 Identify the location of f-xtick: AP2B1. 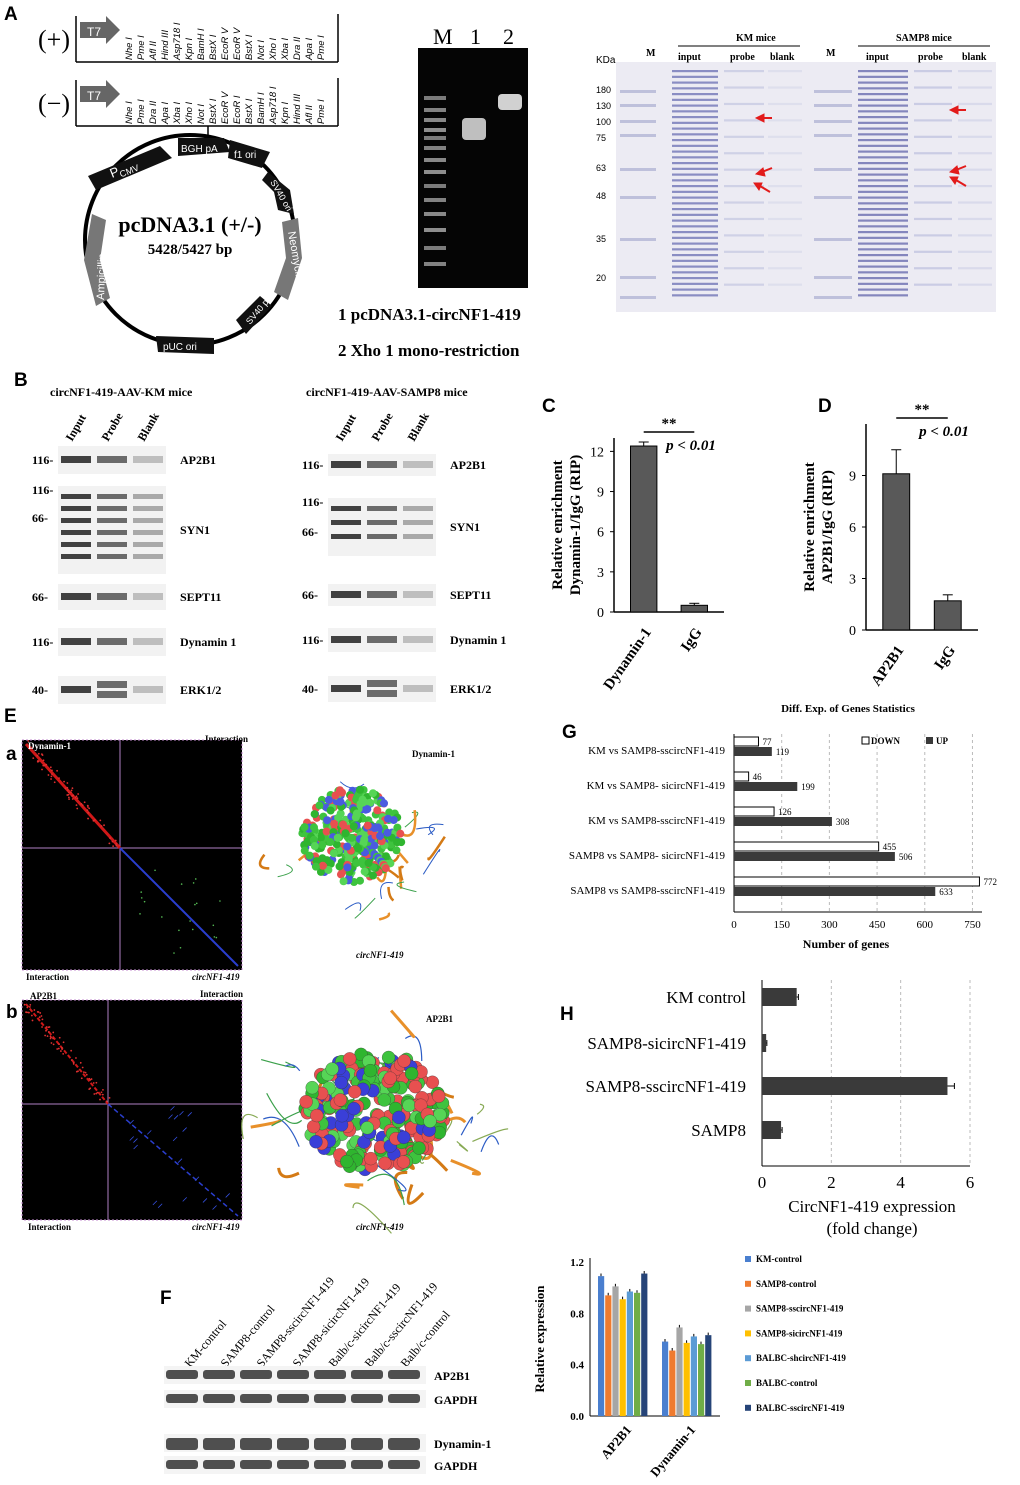
(616, 1442).